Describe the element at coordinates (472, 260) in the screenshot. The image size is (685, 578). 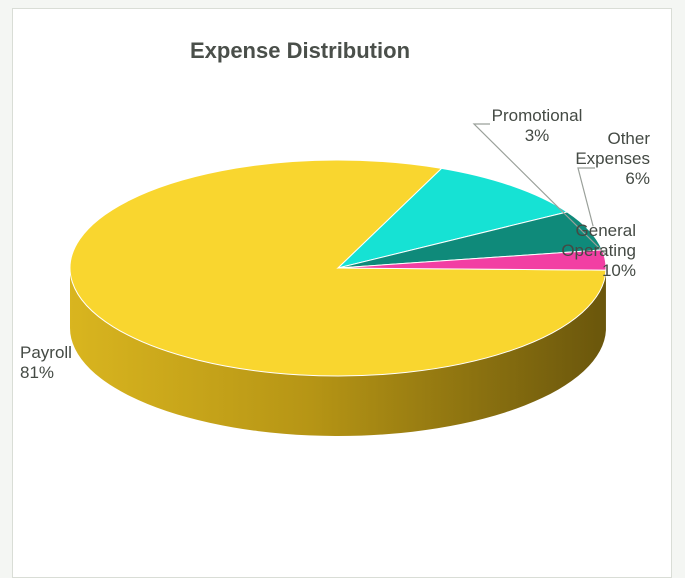
I see `slice-promotional` at that location.